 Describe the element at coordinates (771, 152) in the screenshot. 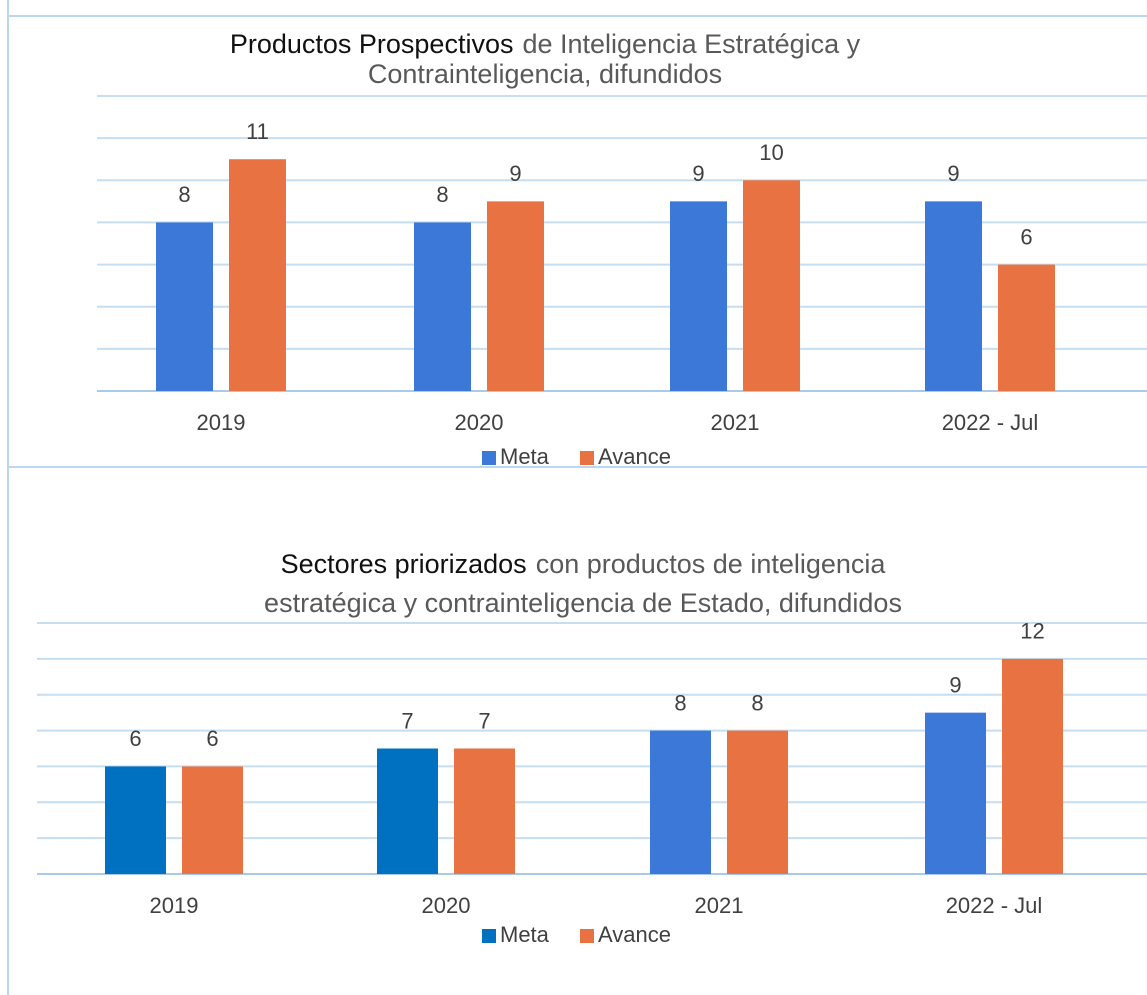

I see `data-label: 10` at that location.